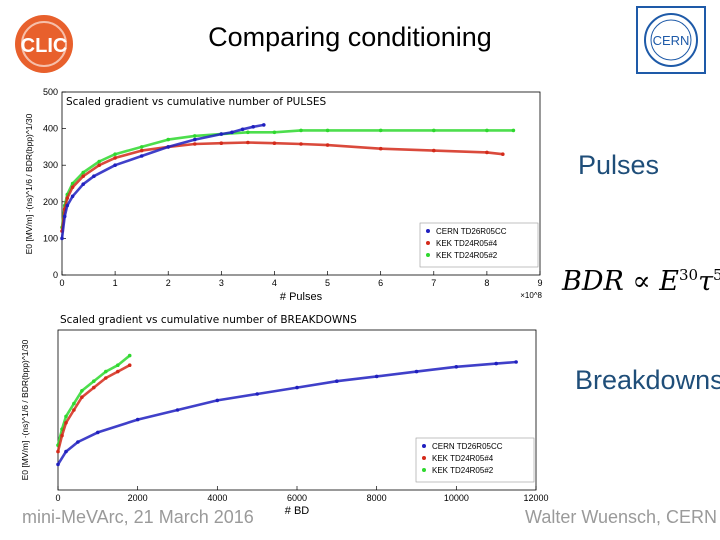 This screenshot has width=720, height=540. I want to click on x-tick-label: 6000, so click(297, 498).